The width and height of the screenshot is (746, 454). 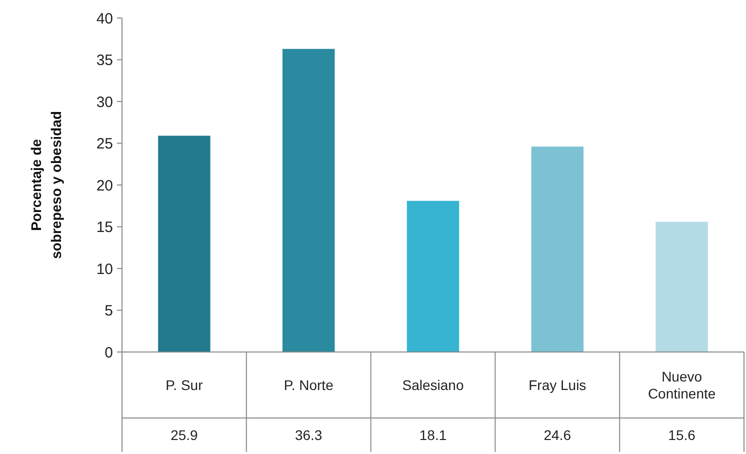 I want to click on y-tick-label: 30, so click(x=104, y=102).